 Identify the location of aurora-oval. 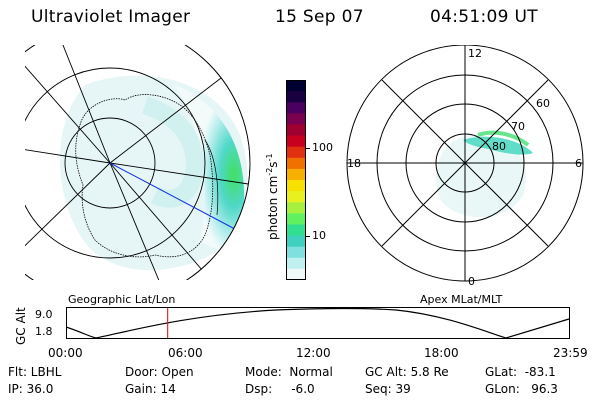
(210, 166).